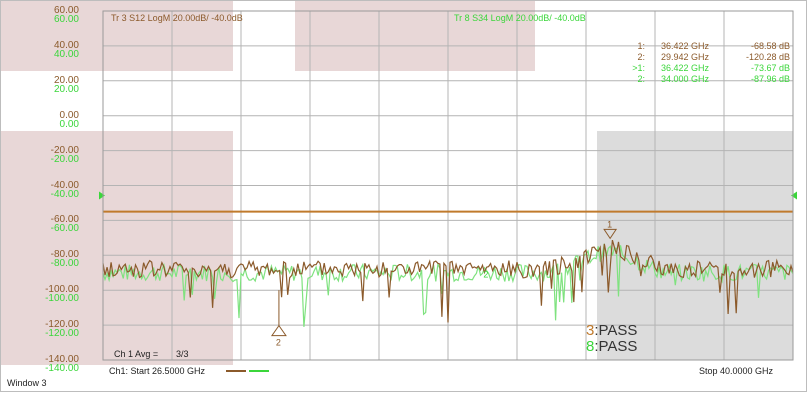 The height and width of the screenshot is (393, 807). I want to click on y-tick-brown: -100.00, so click(62, 290).